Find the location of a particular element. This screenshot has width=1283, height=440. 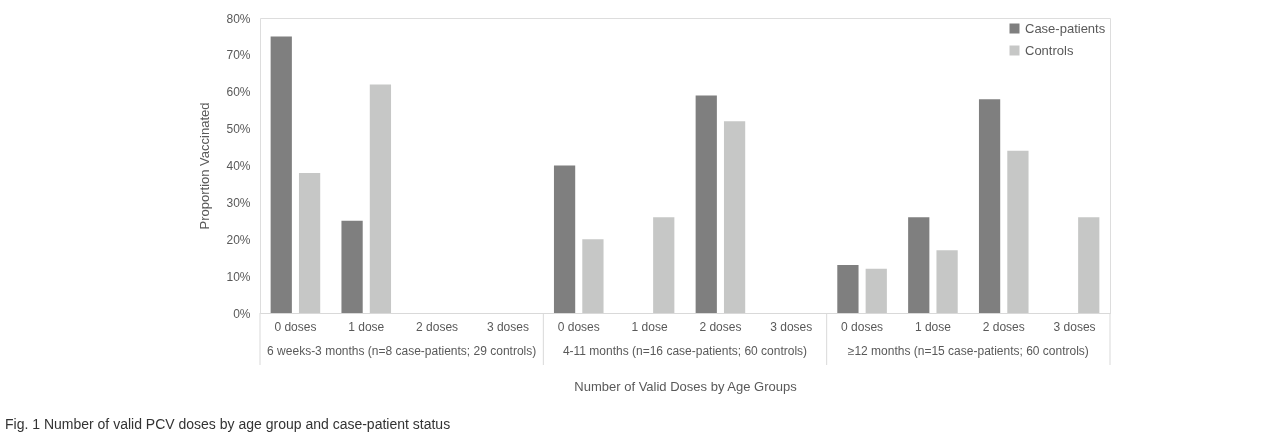

y-tick-label: 10% is located at coordinates (238, 276).